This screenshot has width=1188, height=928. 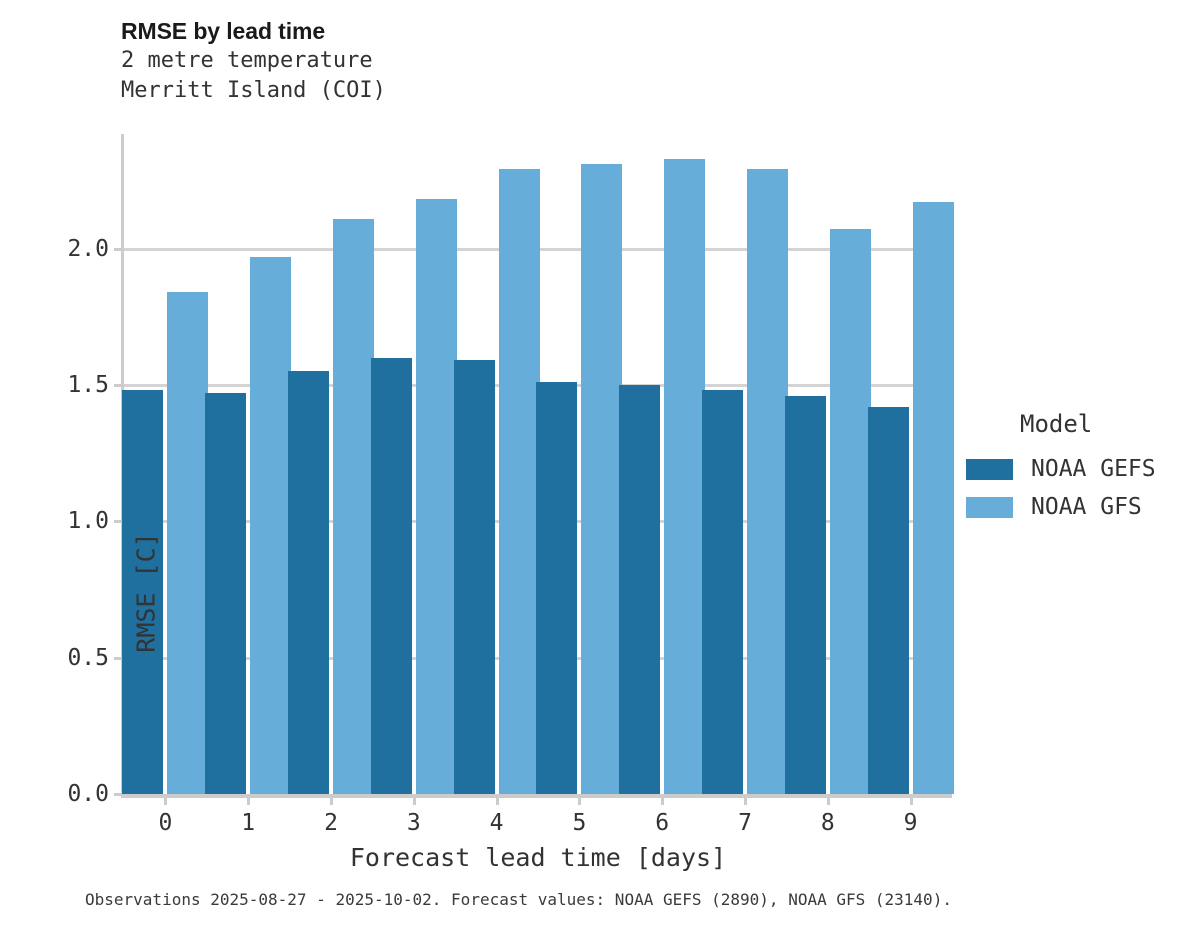 What do you see at coordinates (331, 823) in the screenshot?
I see `x-tick-label: 2` at bounding box center [331, 823].